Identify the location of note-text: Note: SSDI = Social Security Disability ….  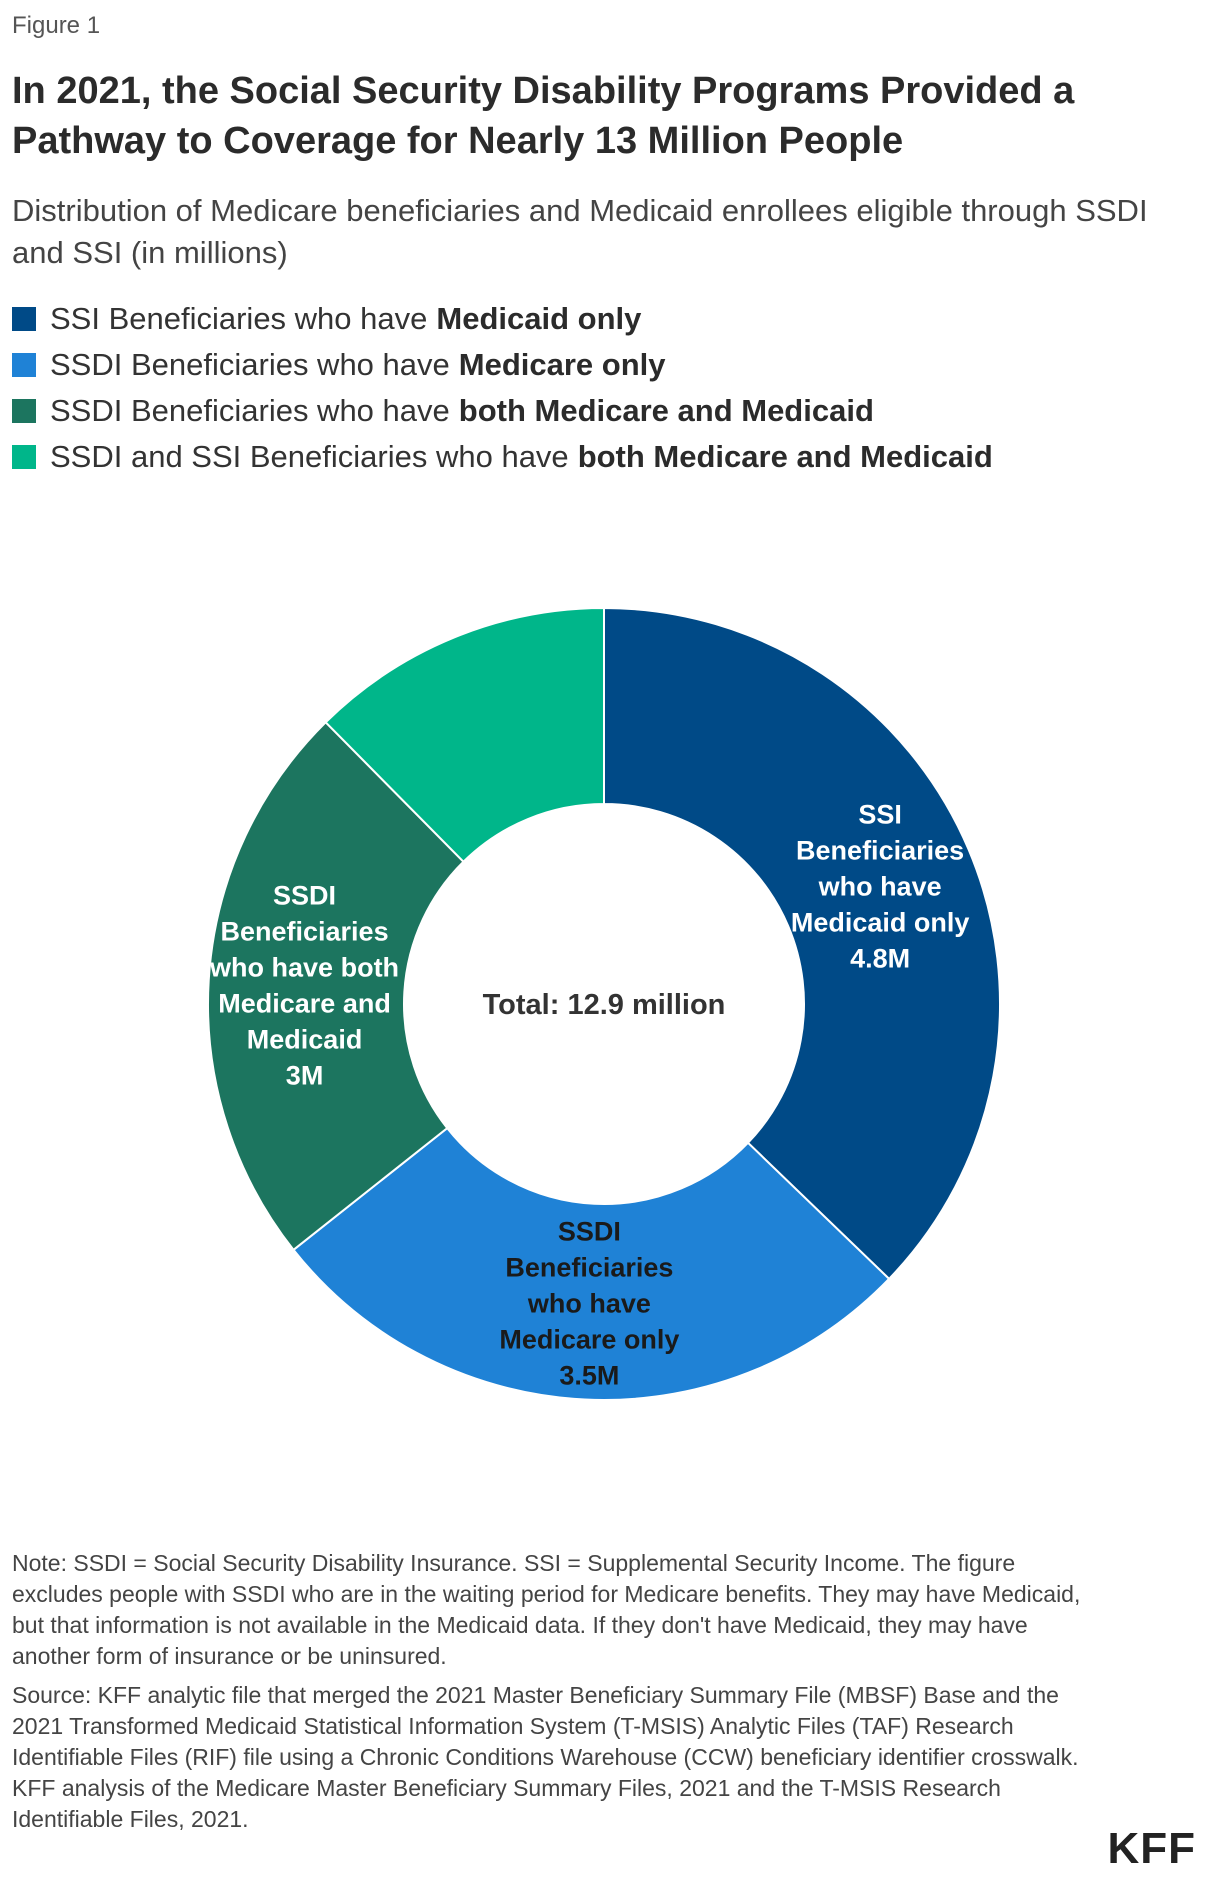
(546, 1609).